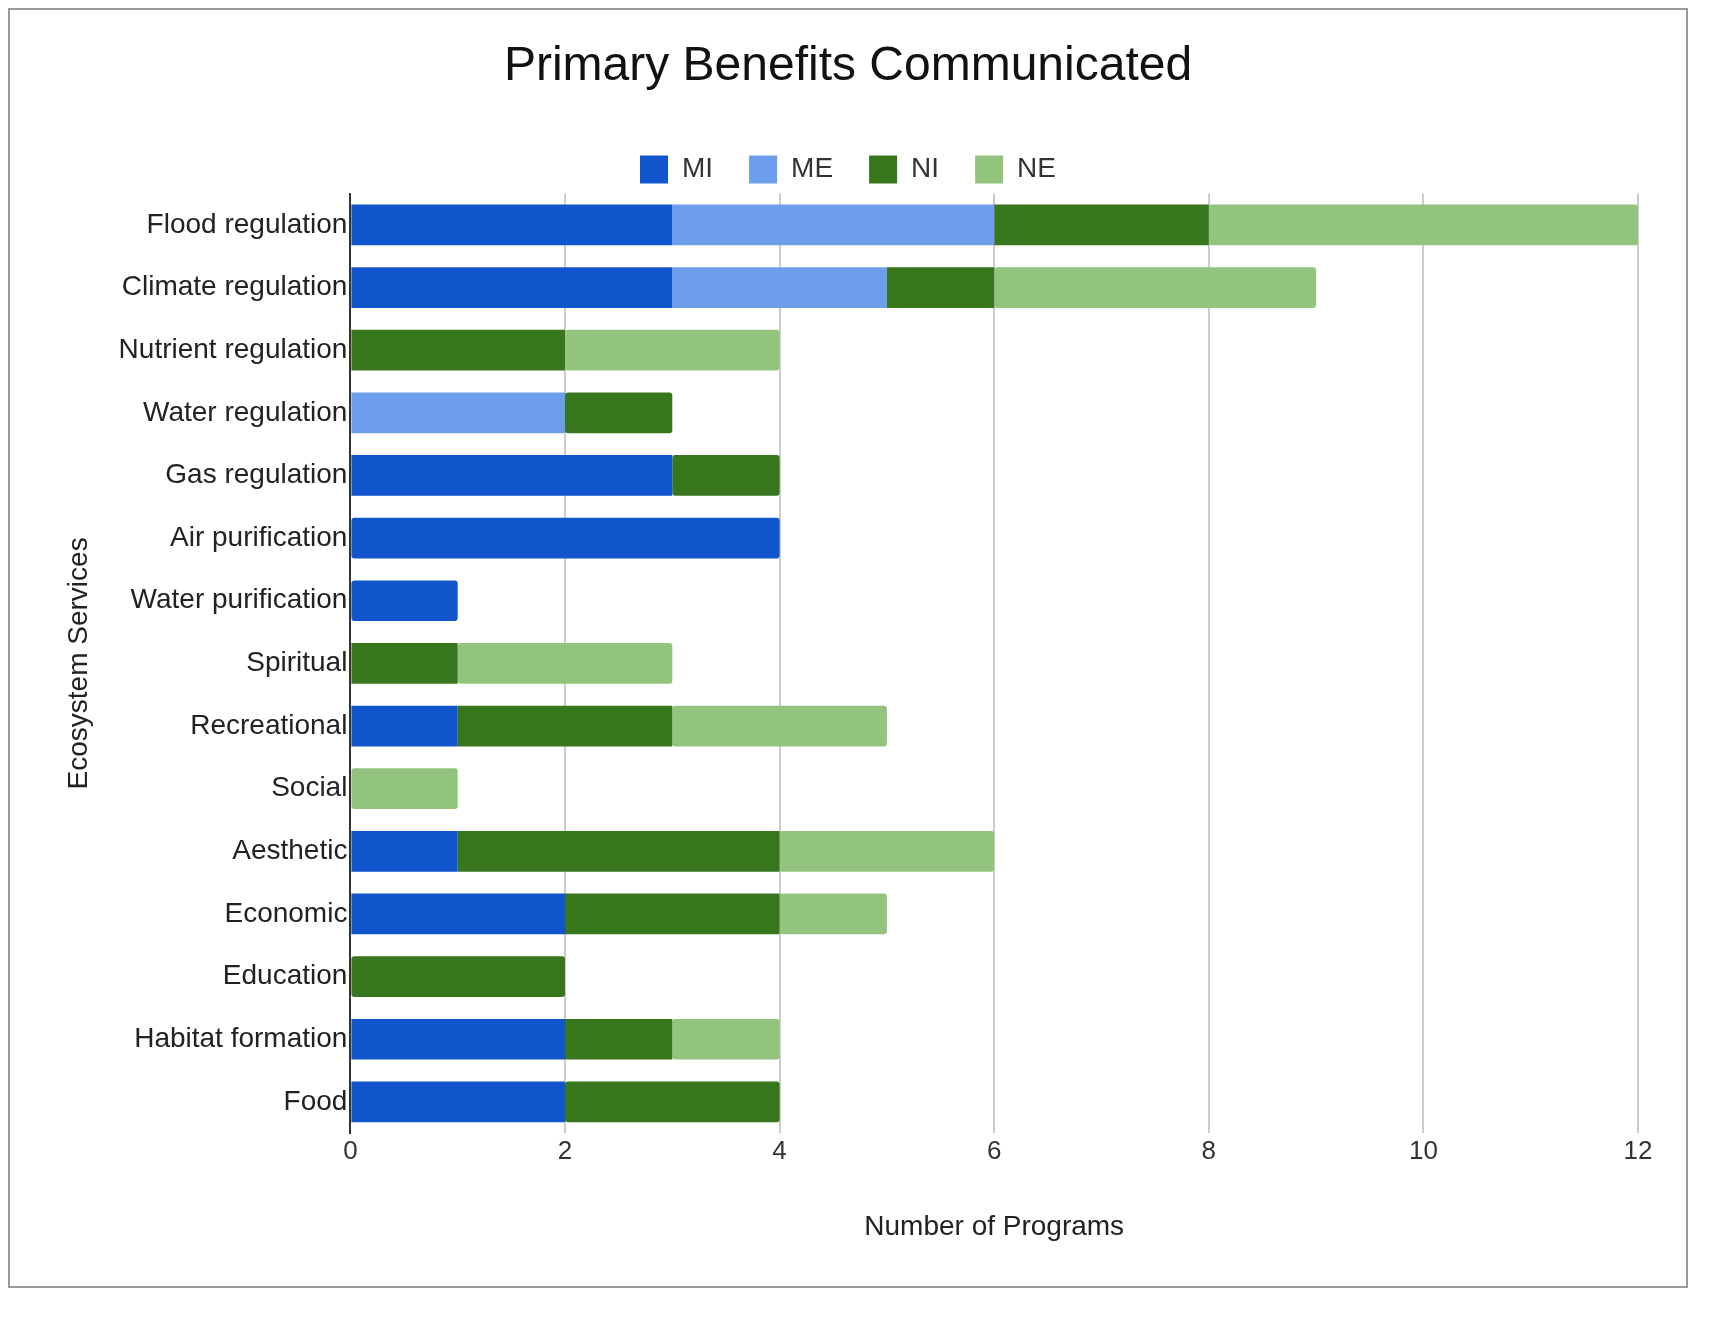 The image size is (1723, 1324). I want to click on y-tick-label: Recreational, so click(269, 724).